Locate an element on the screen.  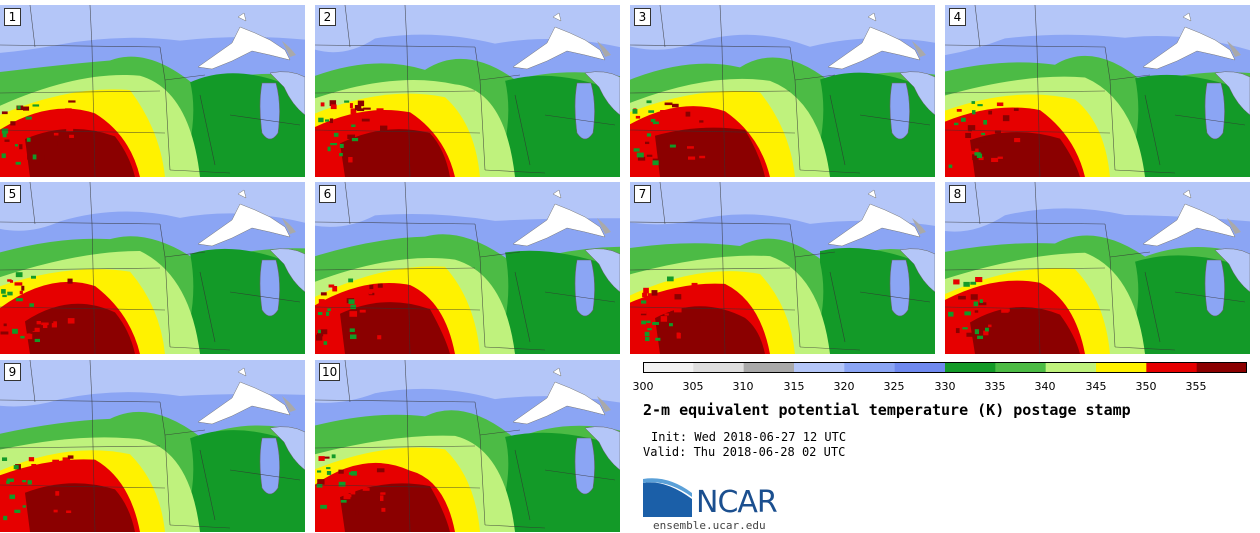
colorbar-tick: 305 is located at coordinates (693, 386).